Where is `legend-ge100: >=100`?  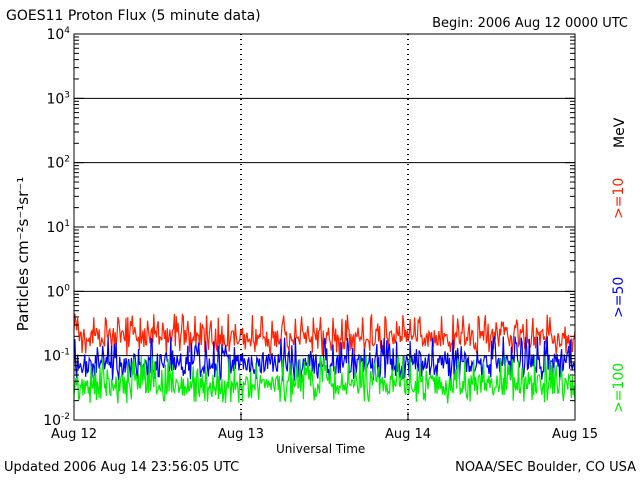
legend-ge100: >=100 is located at coordinates (619, 387).